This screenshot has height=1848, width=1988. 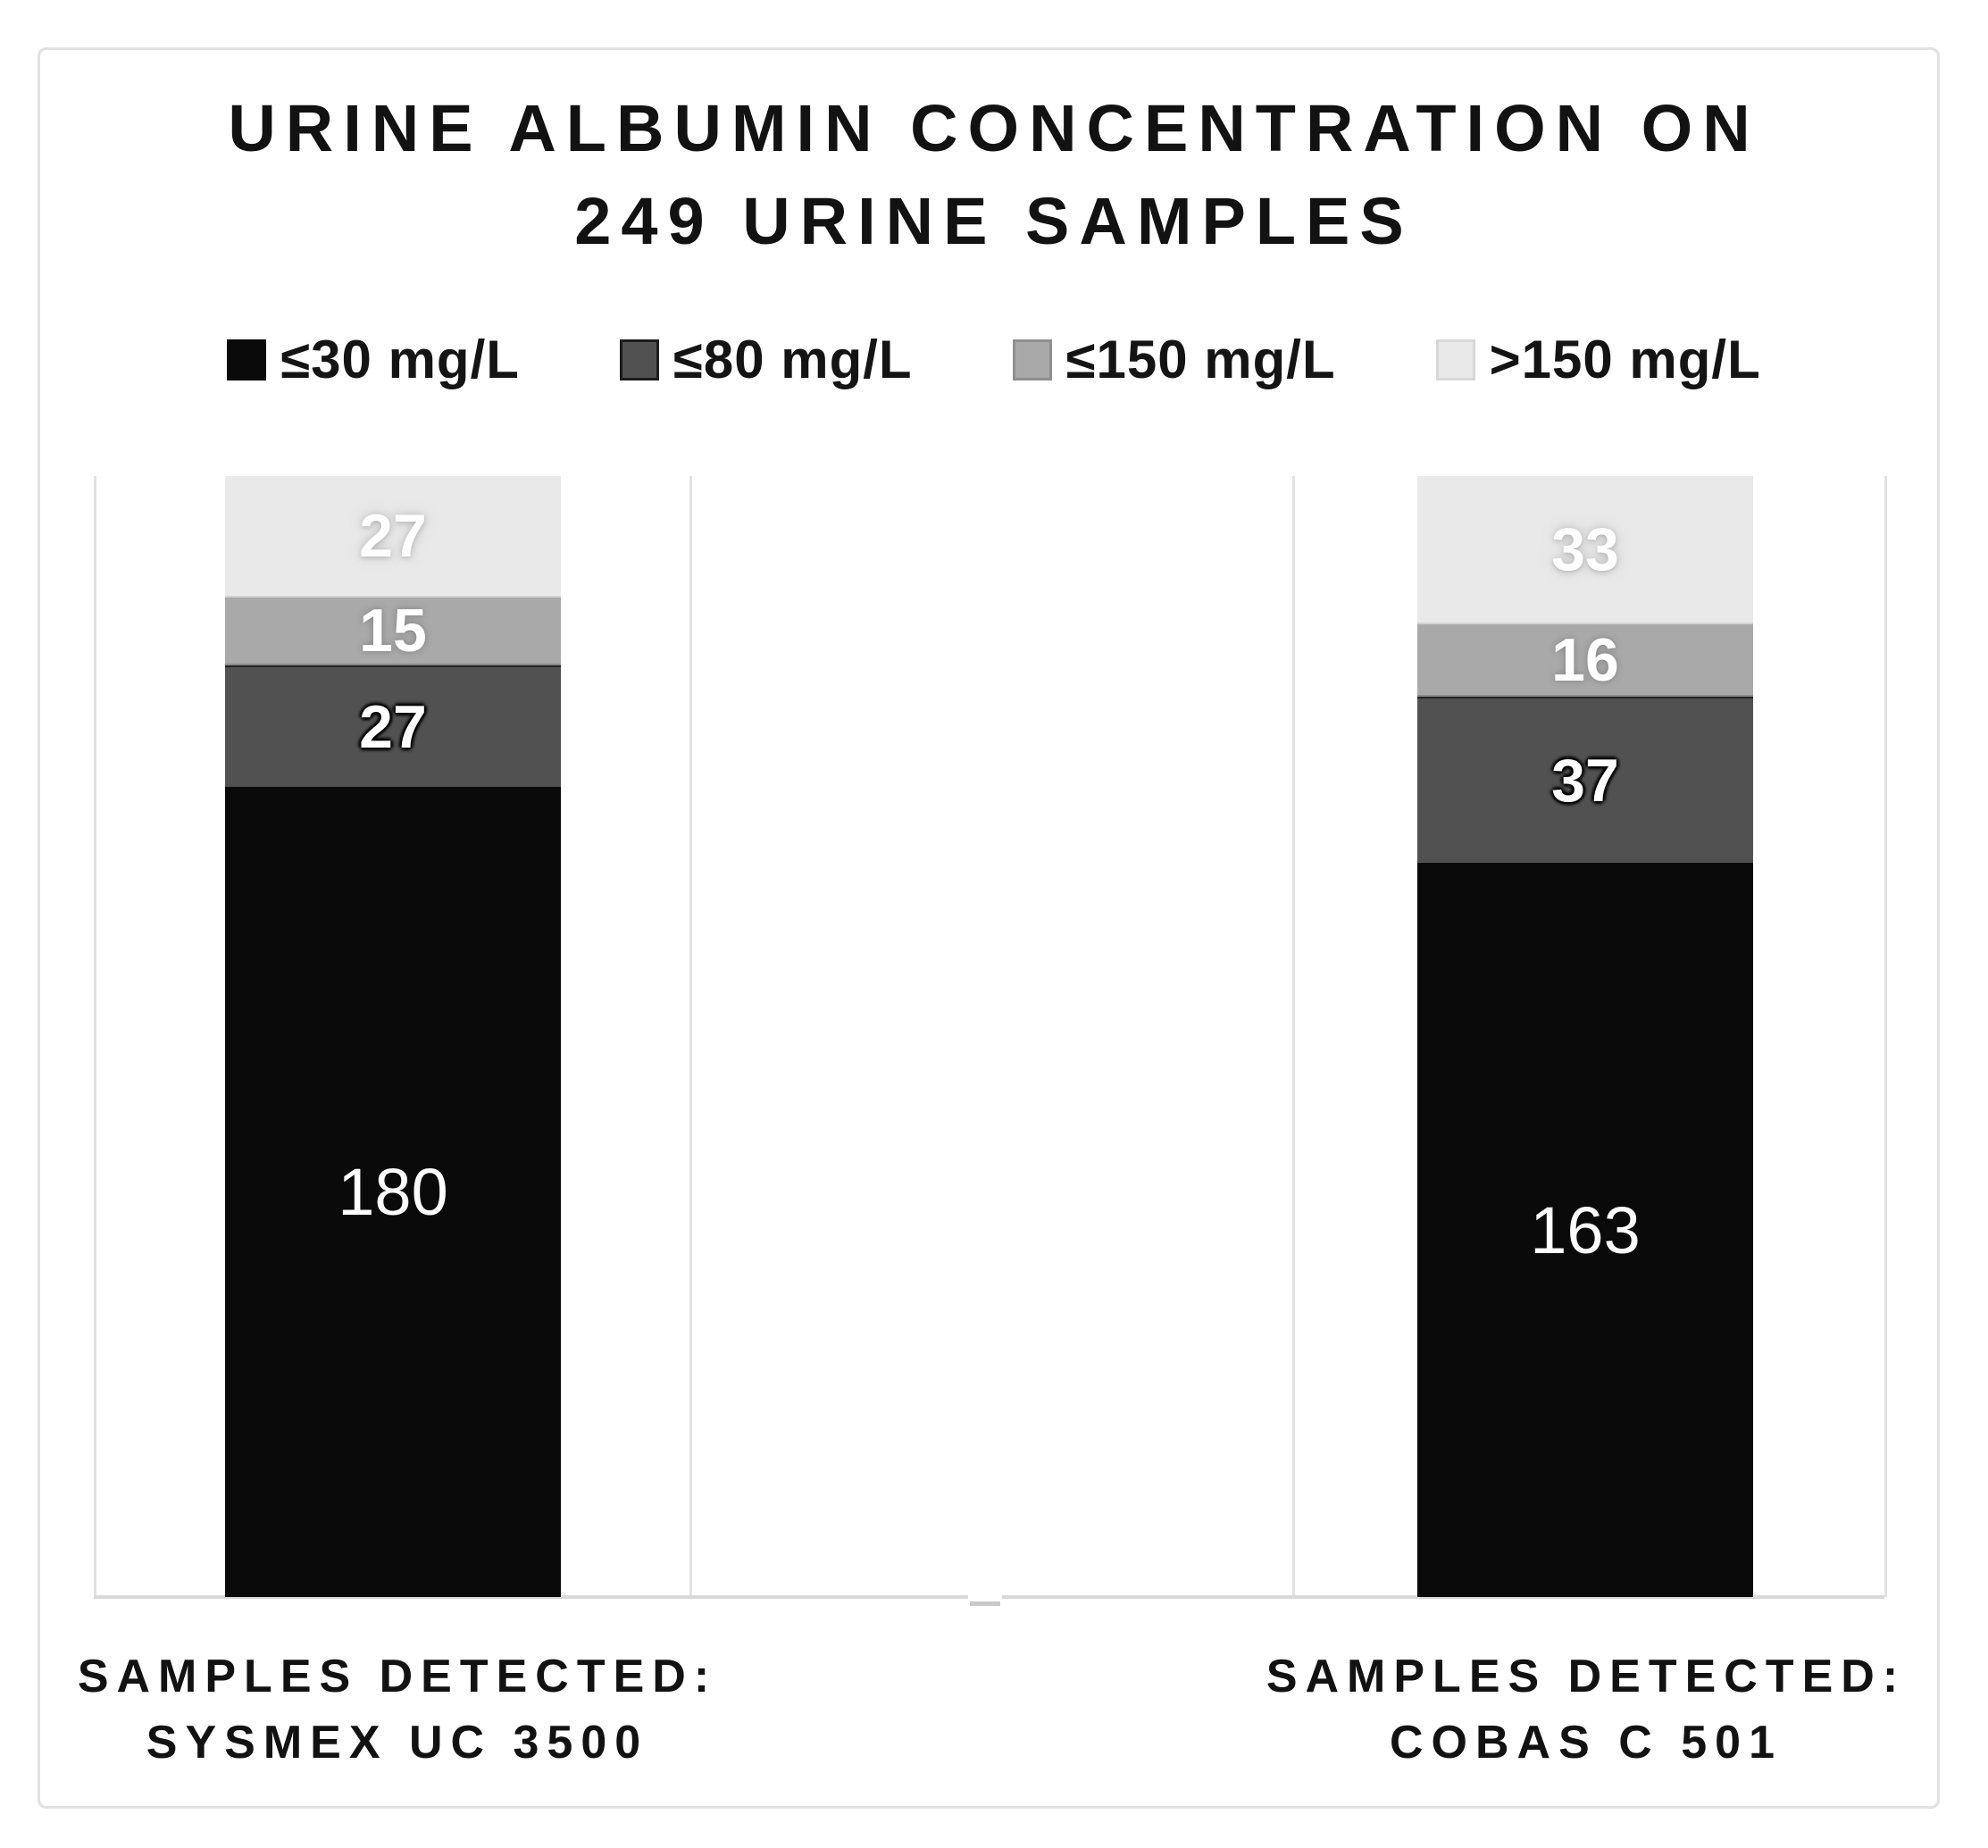 I want to click on legend-swatch-le150-icon, so click(x=1032, y=359).